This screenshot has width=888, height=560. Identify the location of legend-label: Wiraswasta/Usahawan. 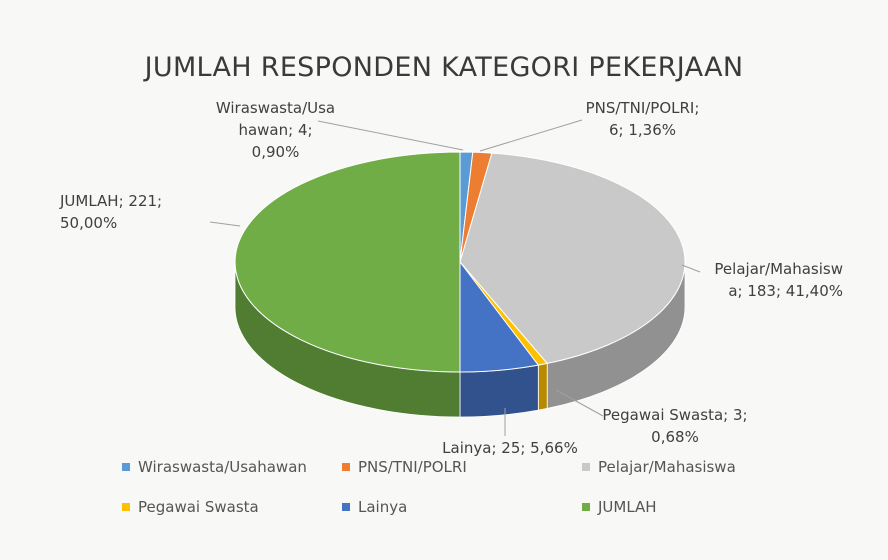
(222, 467).